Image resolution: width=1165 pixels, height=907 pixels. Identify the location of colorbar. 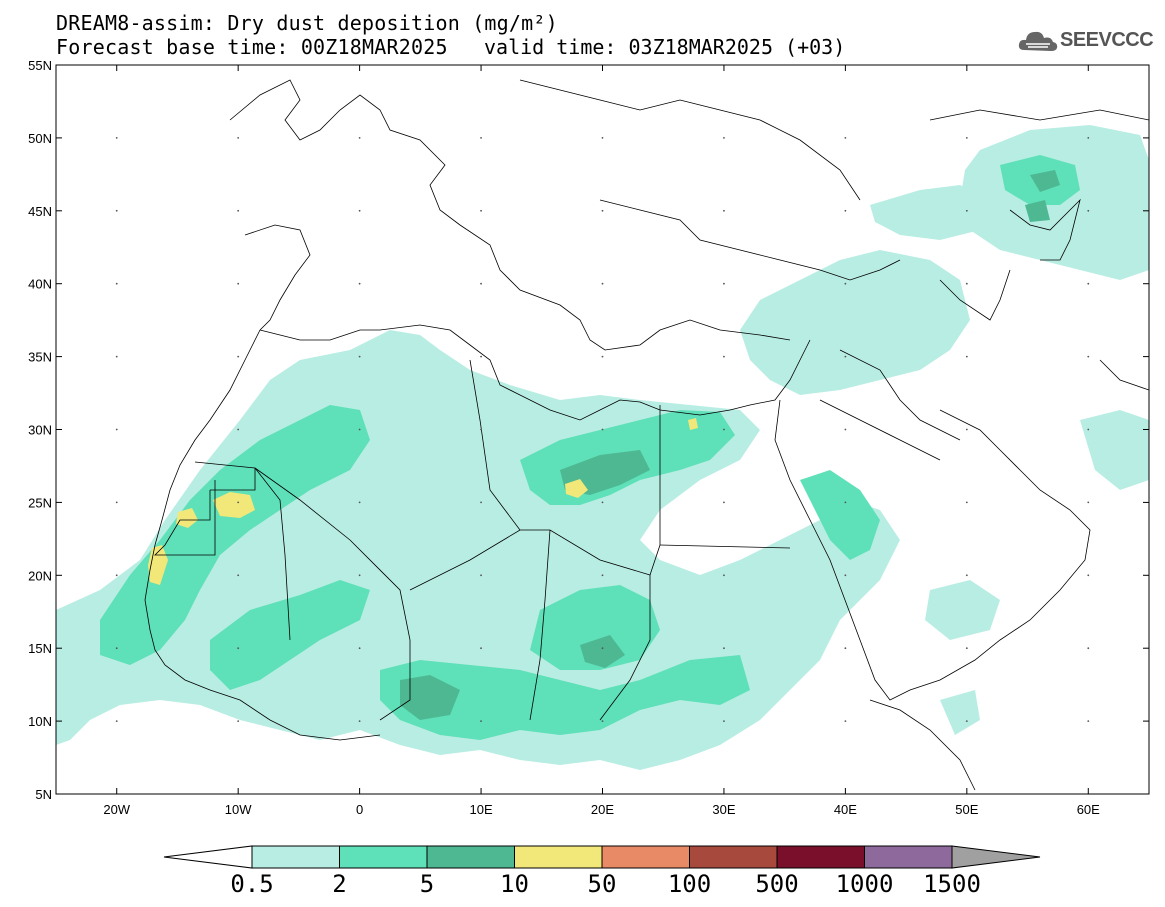
(602, 857).